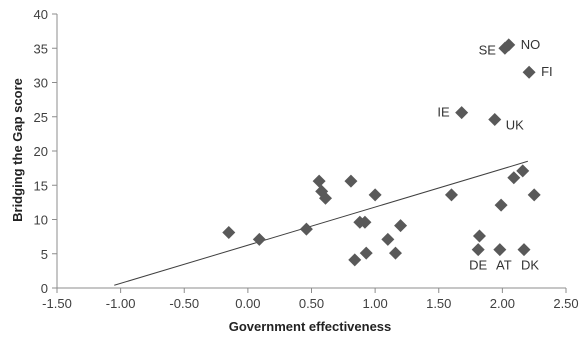  What do you see at coordinates (500, 250) in the screenshot?
I see `data-point-at` at bounding box center [500, 250].